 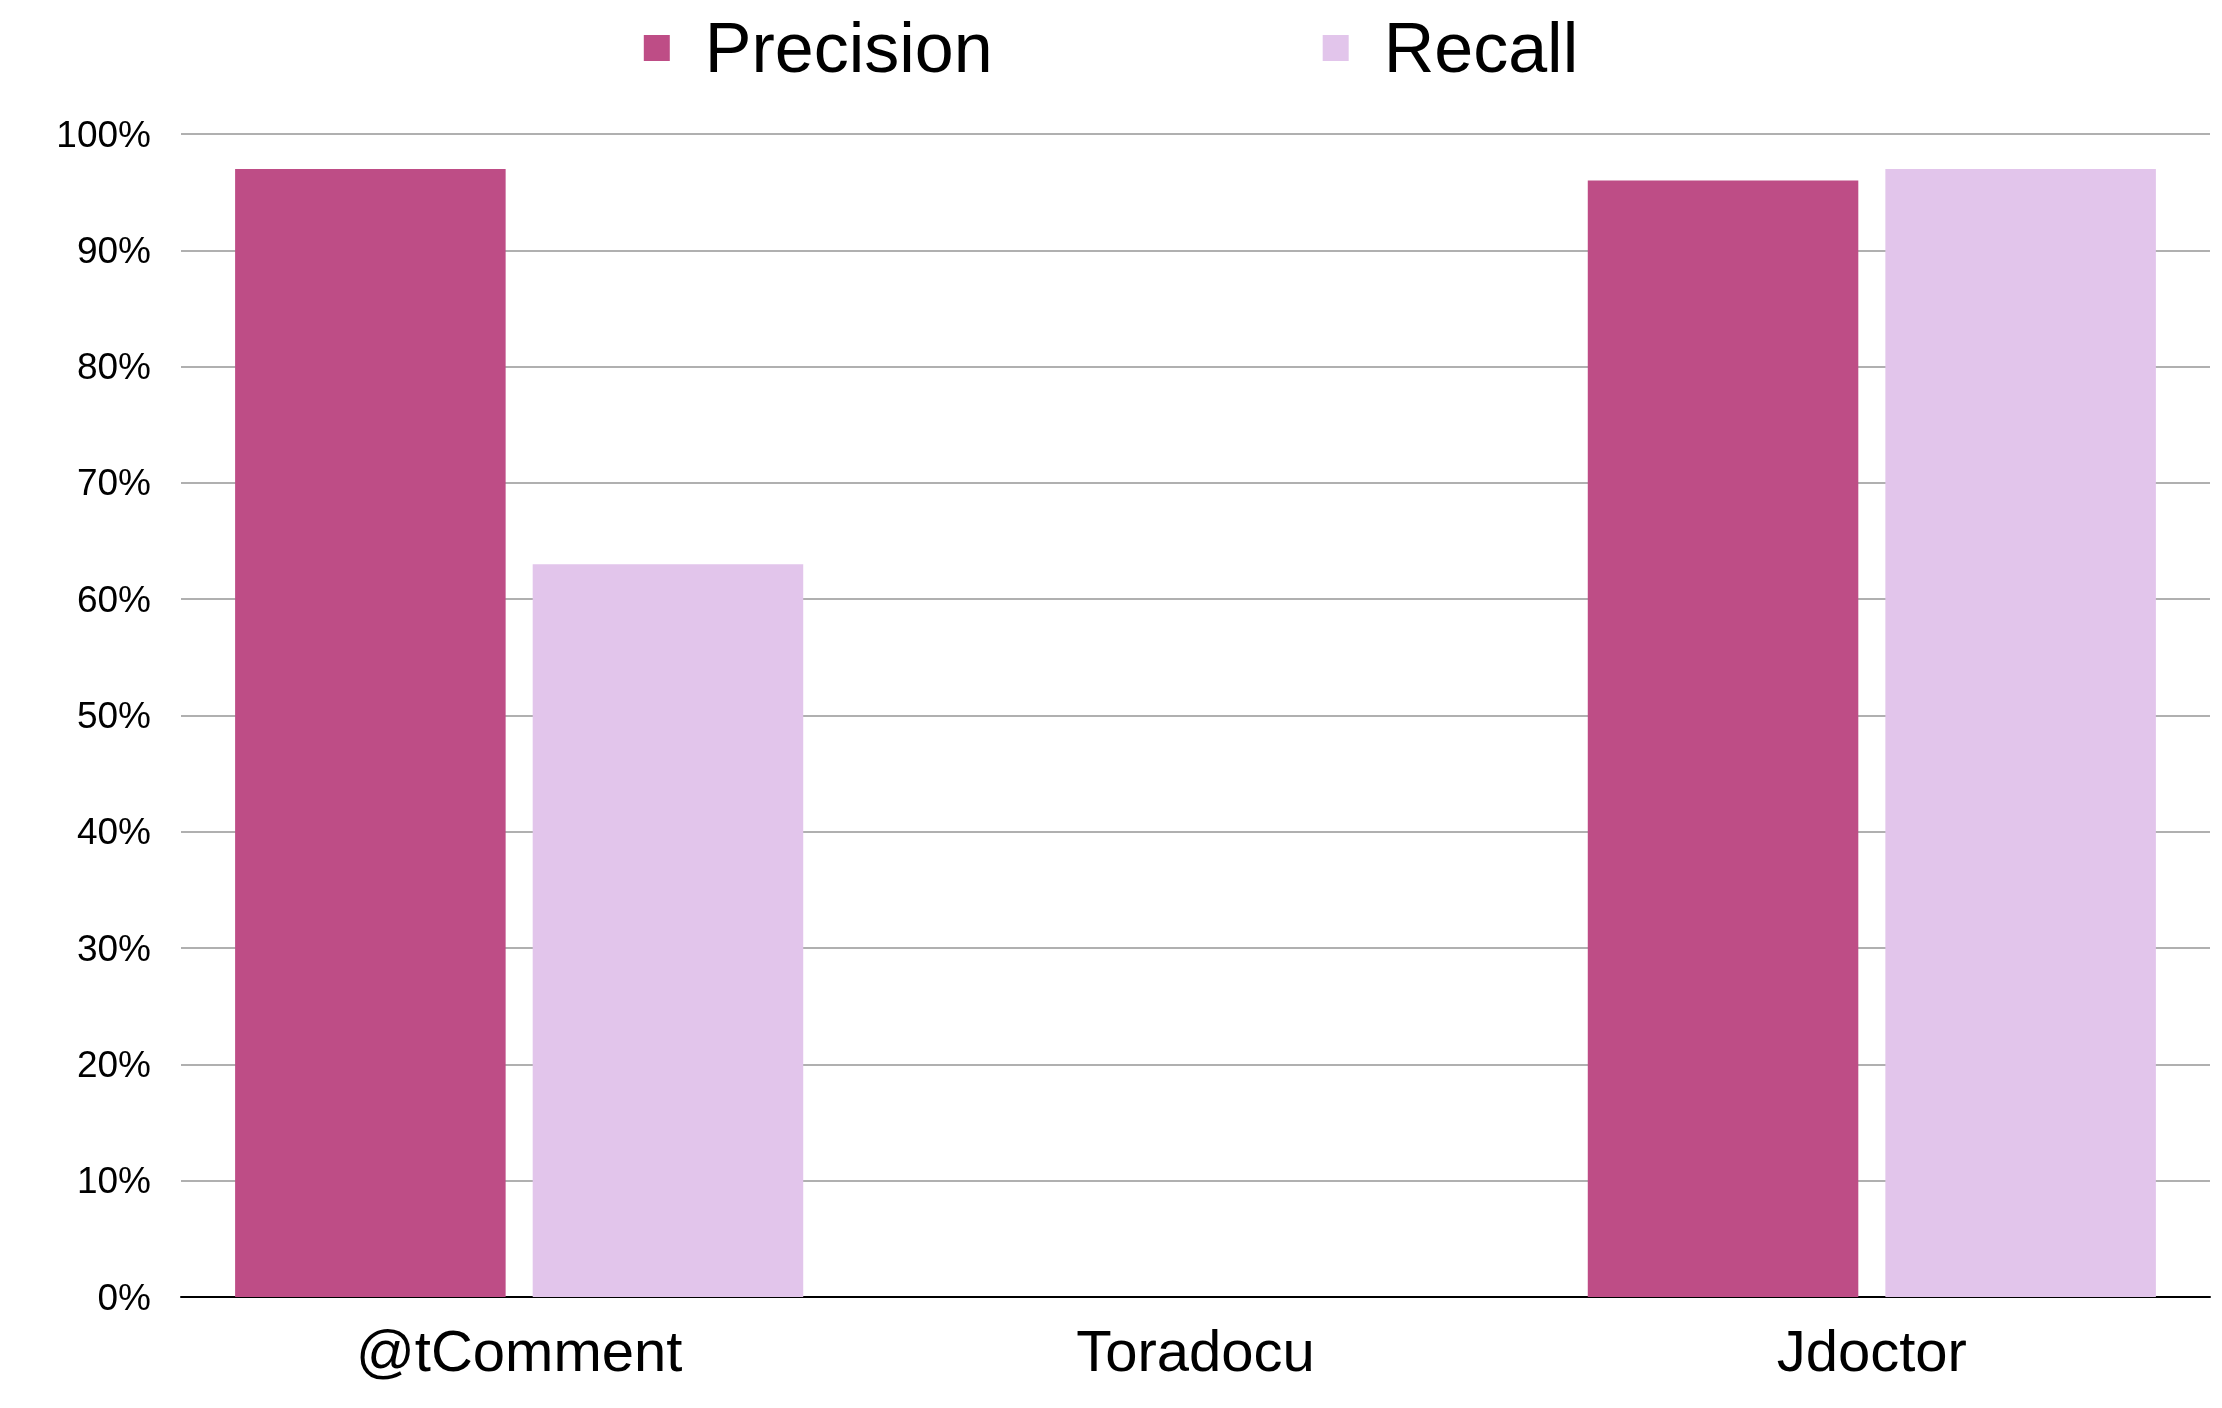 What do you see at coordinates (113, 948) in the screenshot?
I see `y-tick-label: 30%` at bounding box center [113, 948].